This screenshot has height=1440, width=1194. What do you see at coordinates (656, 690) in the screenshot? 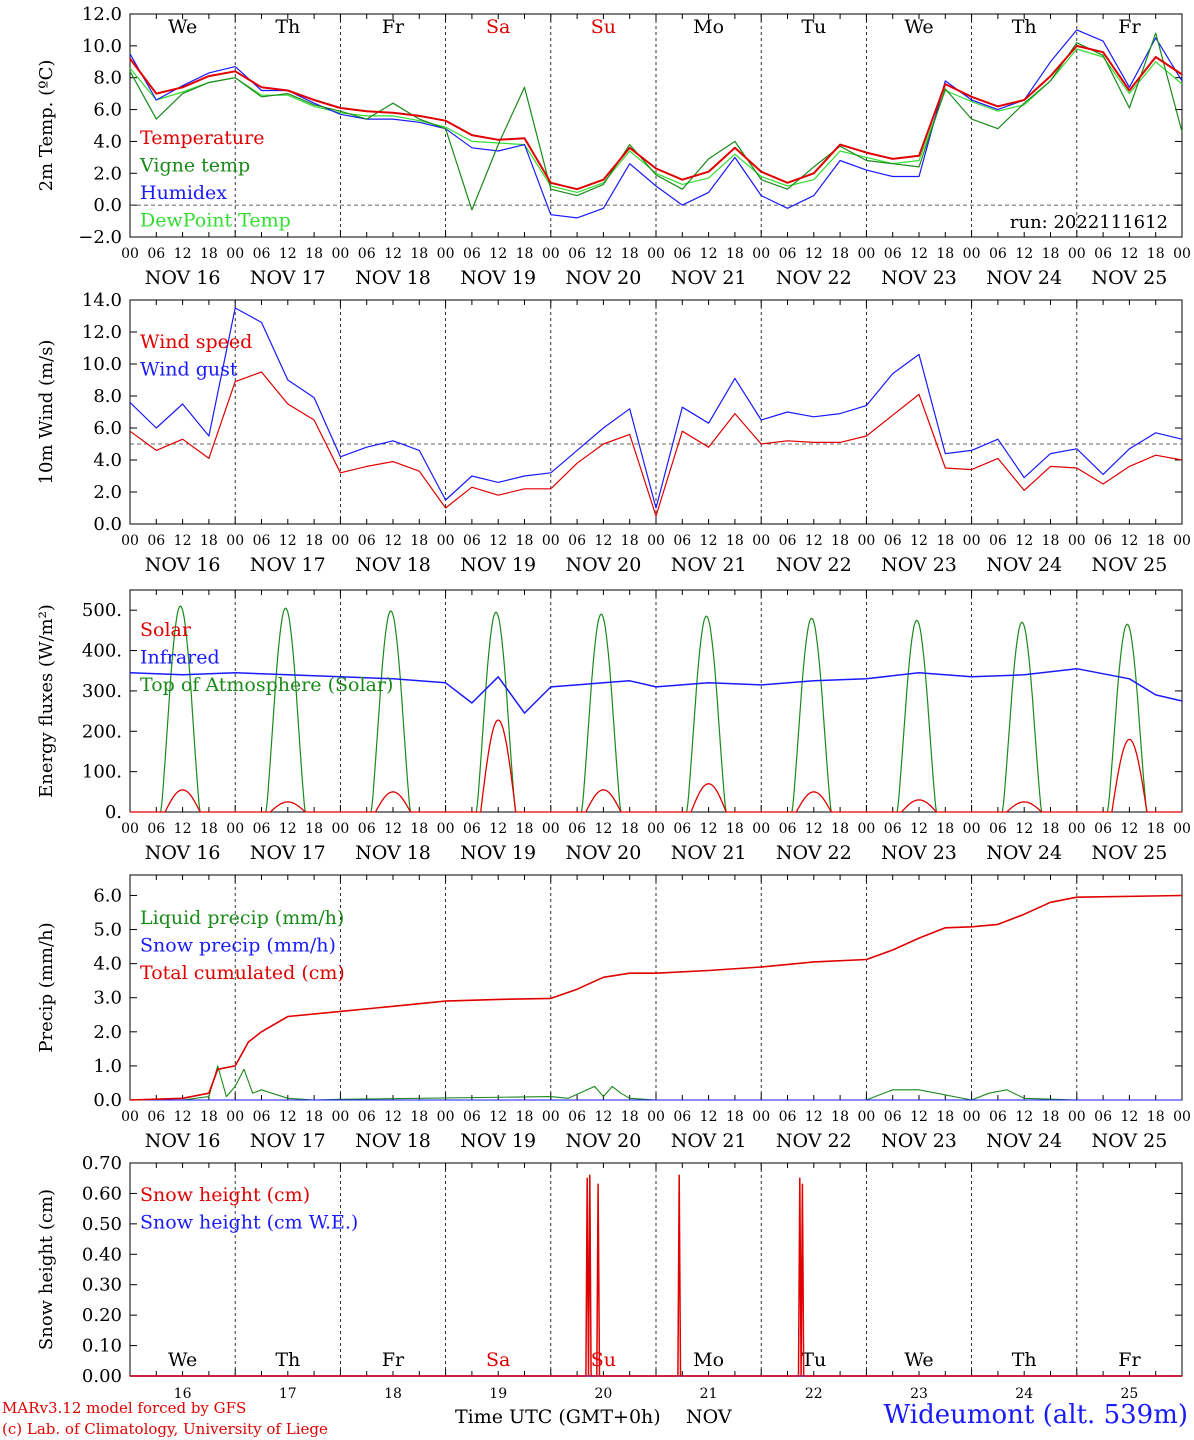
I see `series-line-infrared` at bounding box center [656, 690].